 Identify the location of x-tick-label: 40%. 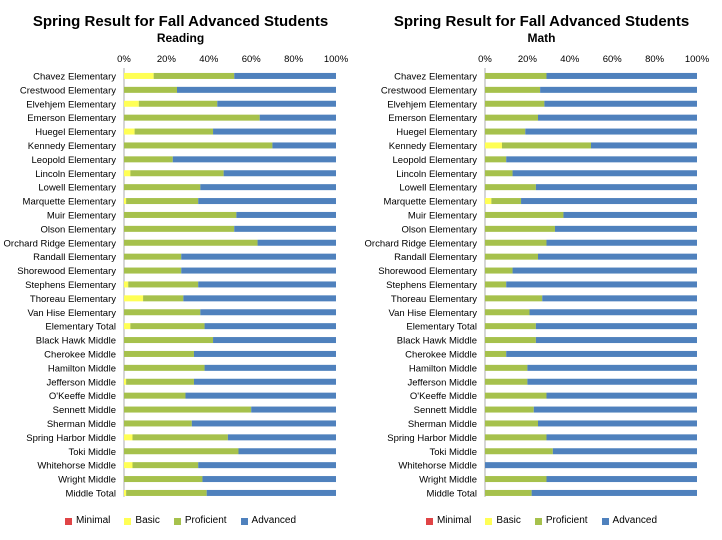
(209, 59).